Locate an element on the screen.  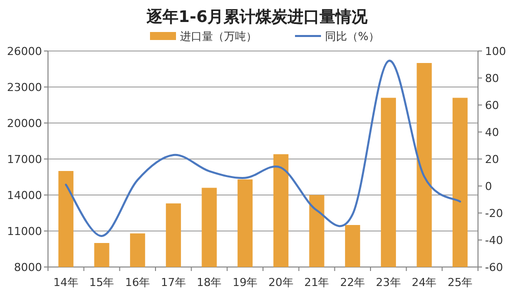
y2-tick-label: 20 is located at coordinates (492, 159).